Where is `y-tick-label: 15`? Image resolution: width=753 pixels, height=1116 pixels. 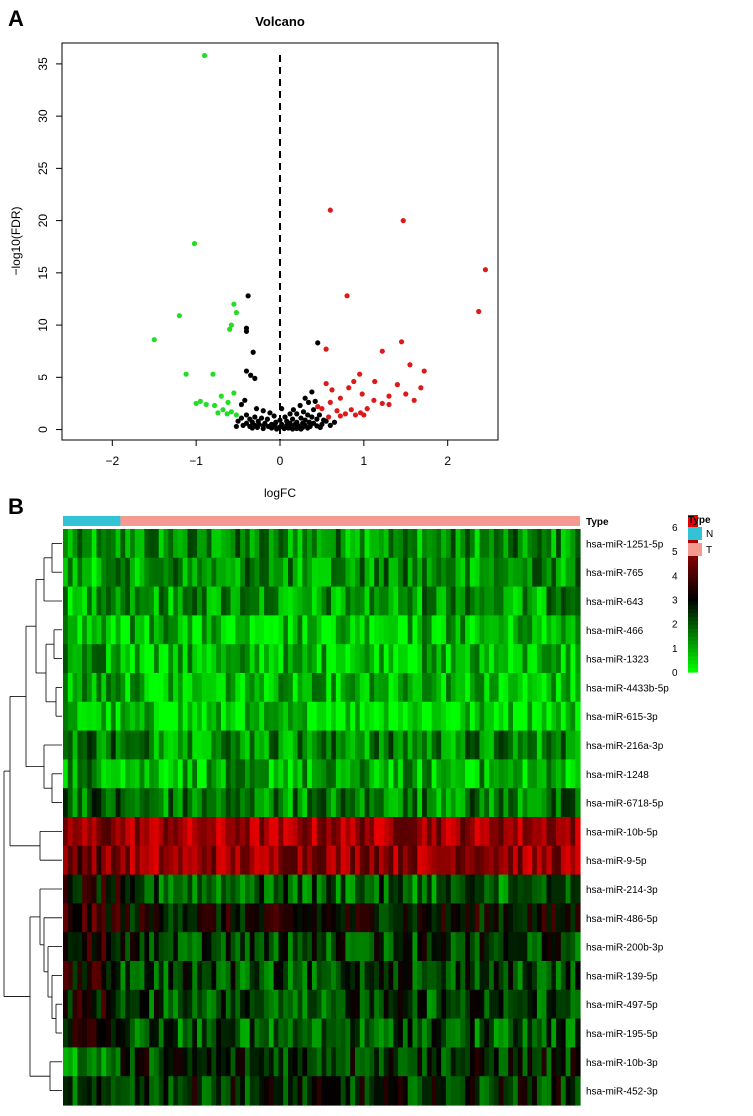 y-tick-label: 15 is located at coordinates (43, 273).